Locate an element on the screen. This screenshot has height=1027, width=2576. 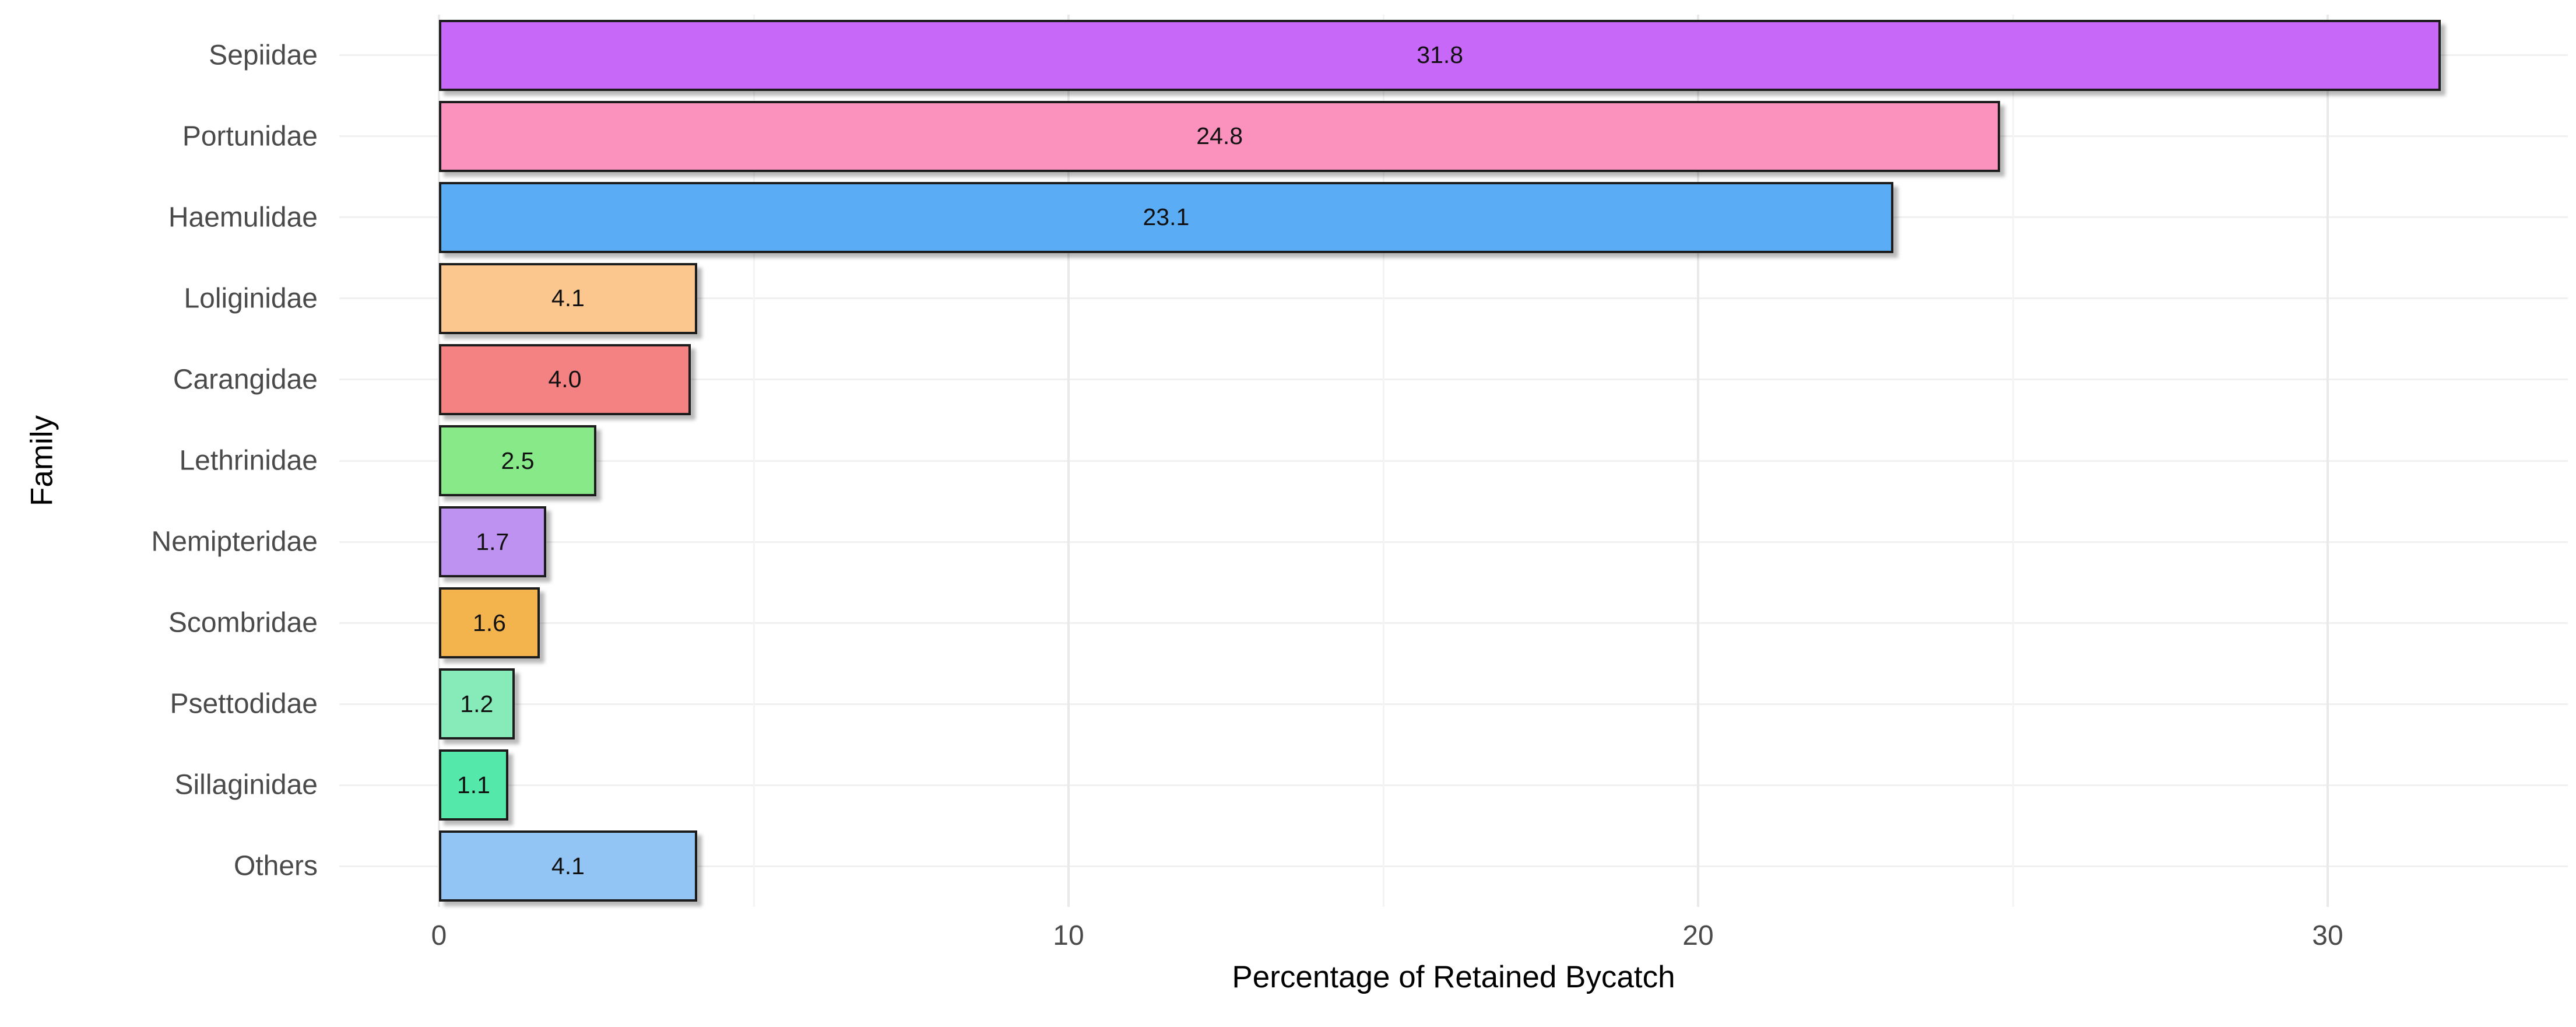
bar-value-label-nemipteridae: 1.7 is located at coordinates (492, 541).